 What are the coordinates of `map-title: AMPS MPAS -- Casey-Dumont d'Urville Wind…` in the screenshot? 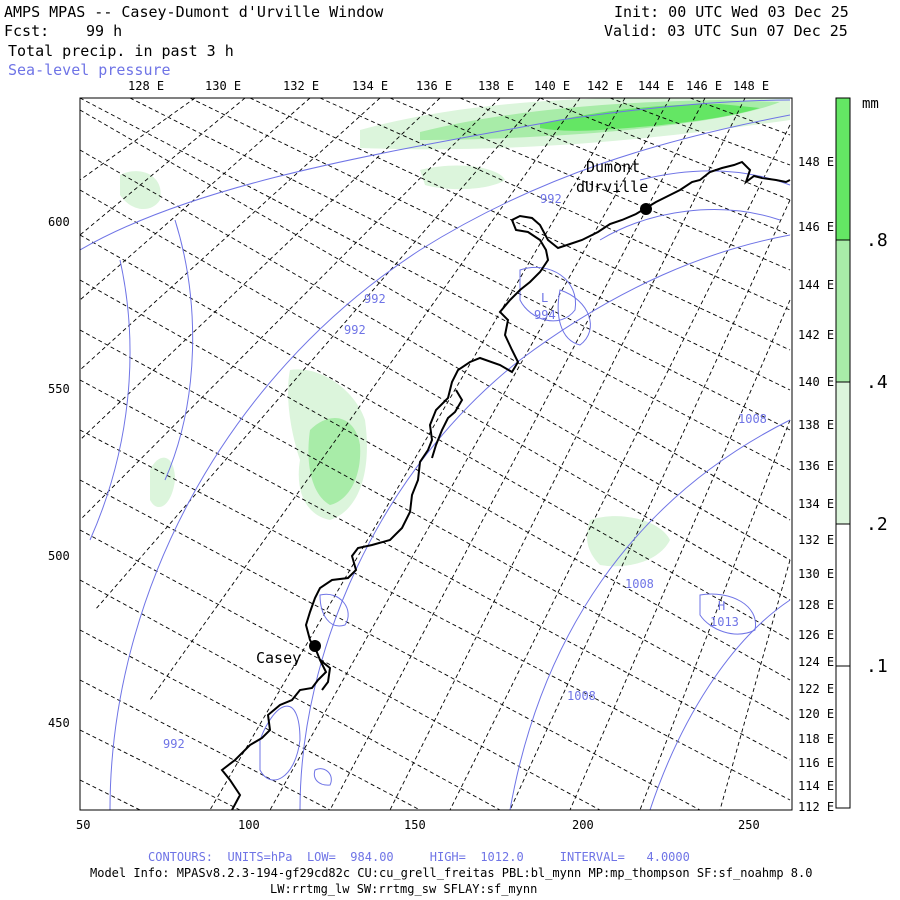 It's located at (194, 12).